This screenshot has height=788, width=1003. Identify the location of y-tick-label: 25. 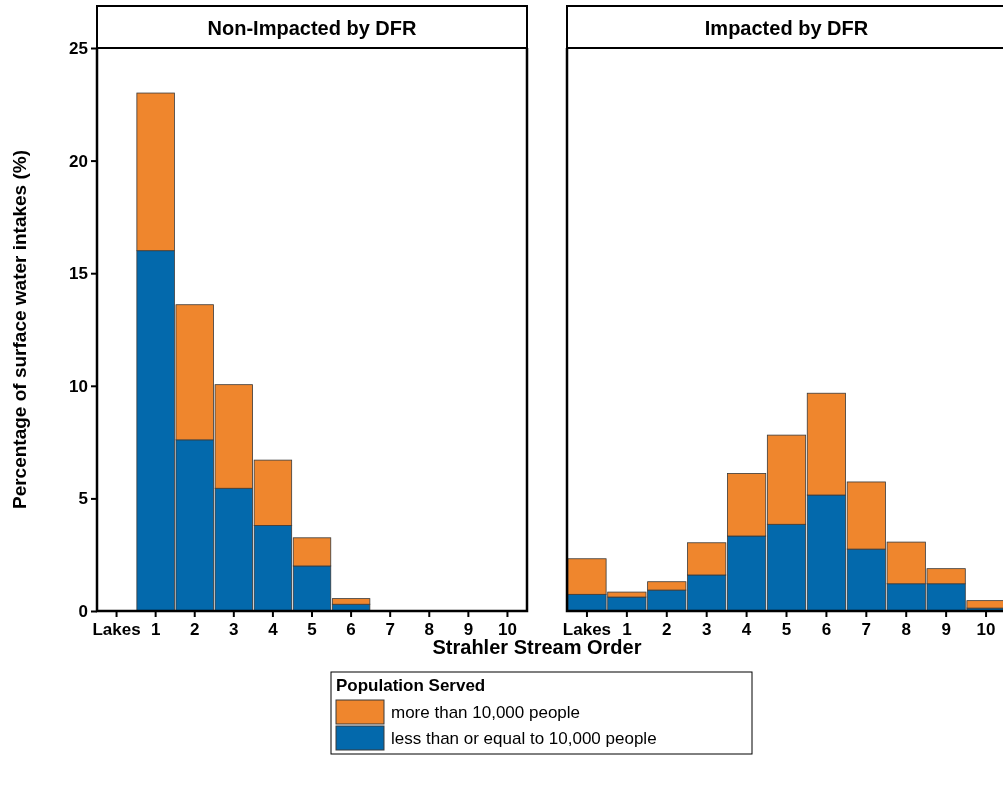
(78, 48).